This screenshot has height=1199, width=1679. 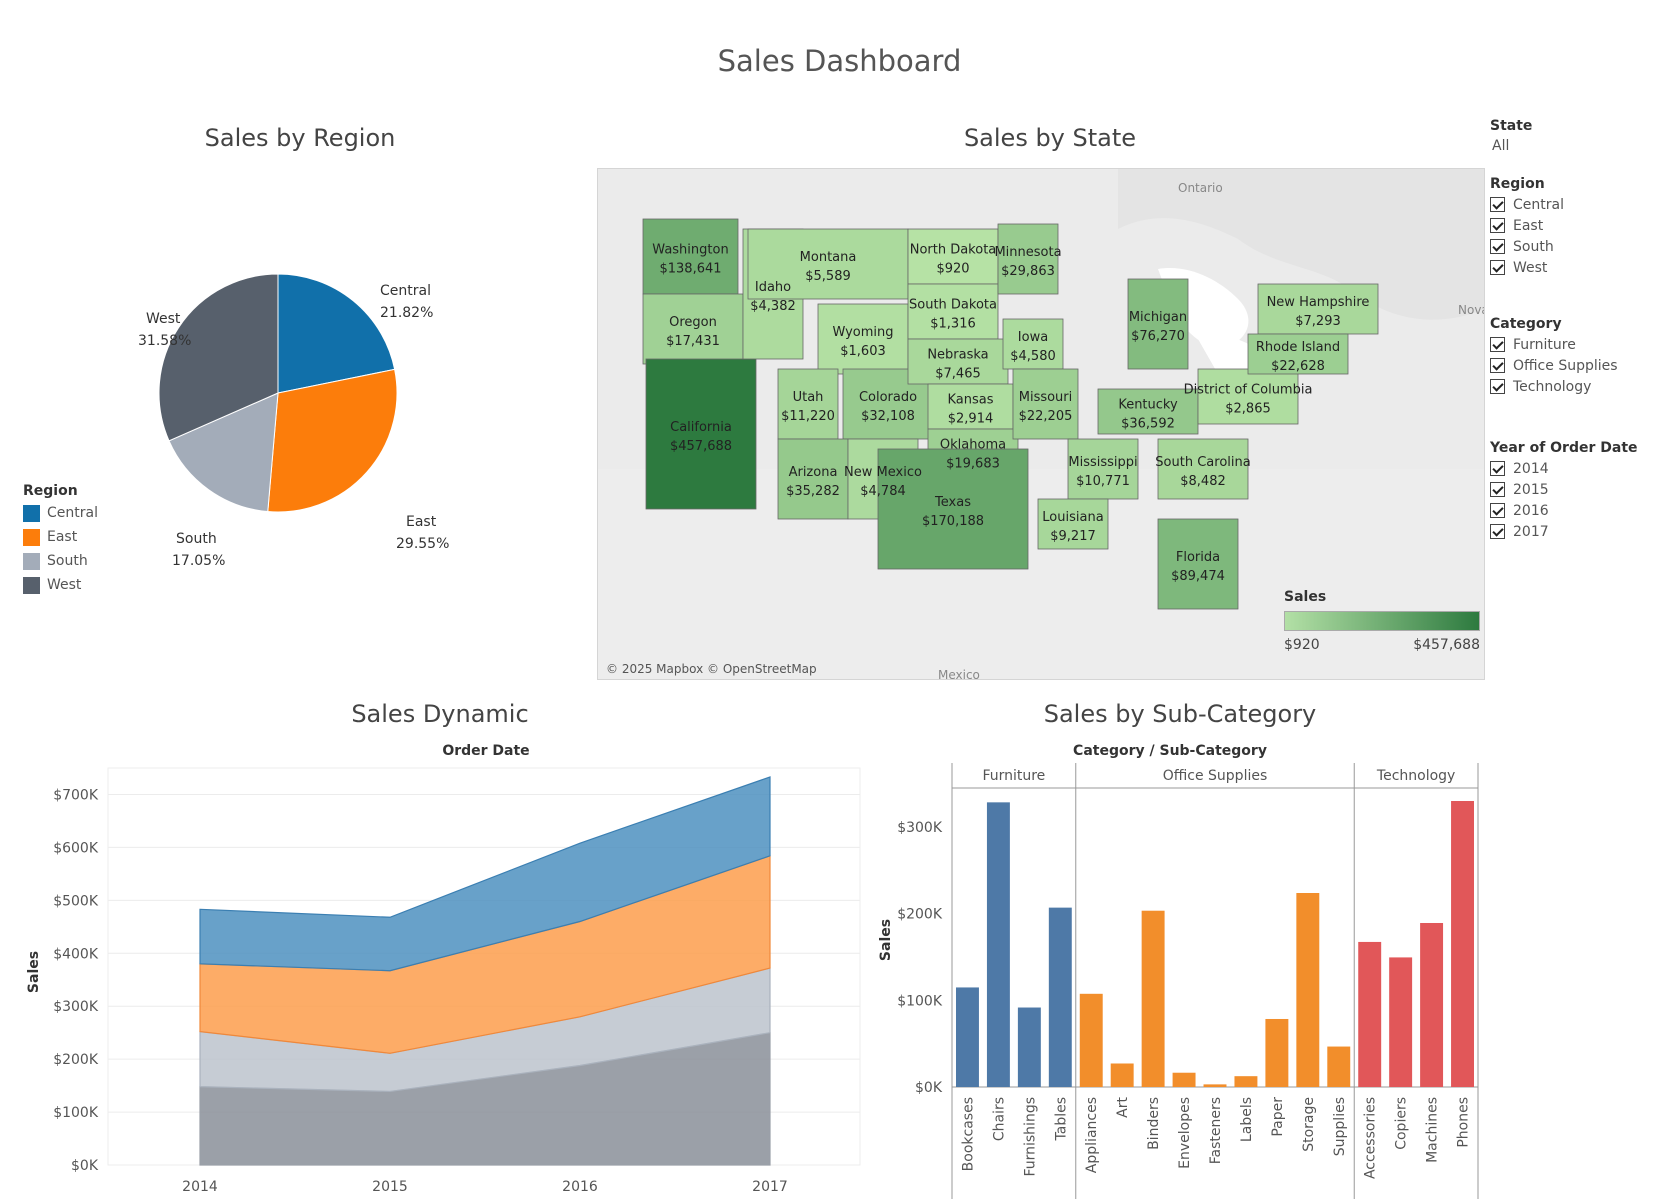 What do you see at coordinates (973, 464) in the screenshot?
I see `state-value-oklahoma: $19,683` at bounding box center [973, 464].